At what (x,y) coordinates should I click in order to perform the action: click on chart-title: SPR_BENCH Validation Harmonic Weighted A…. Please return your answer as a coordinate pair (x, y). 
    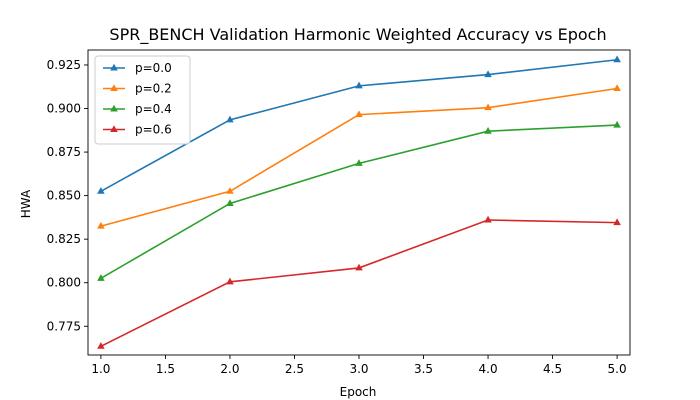
    Looking at the image, I should click on (357, 35).